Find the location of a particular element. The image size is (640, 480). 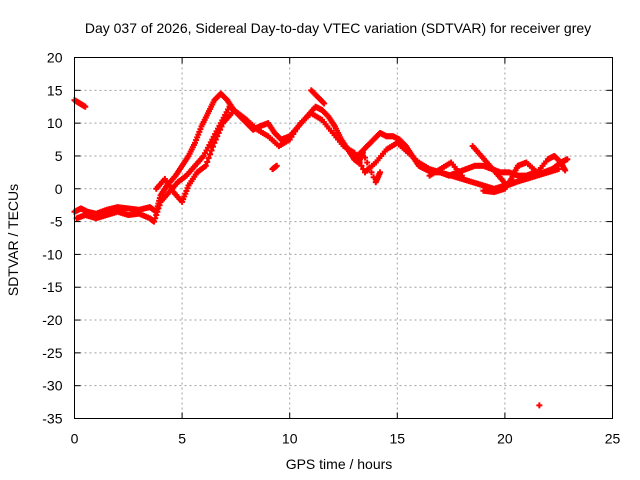

x-tick-label: 10 is located at coordinates (290, 439).